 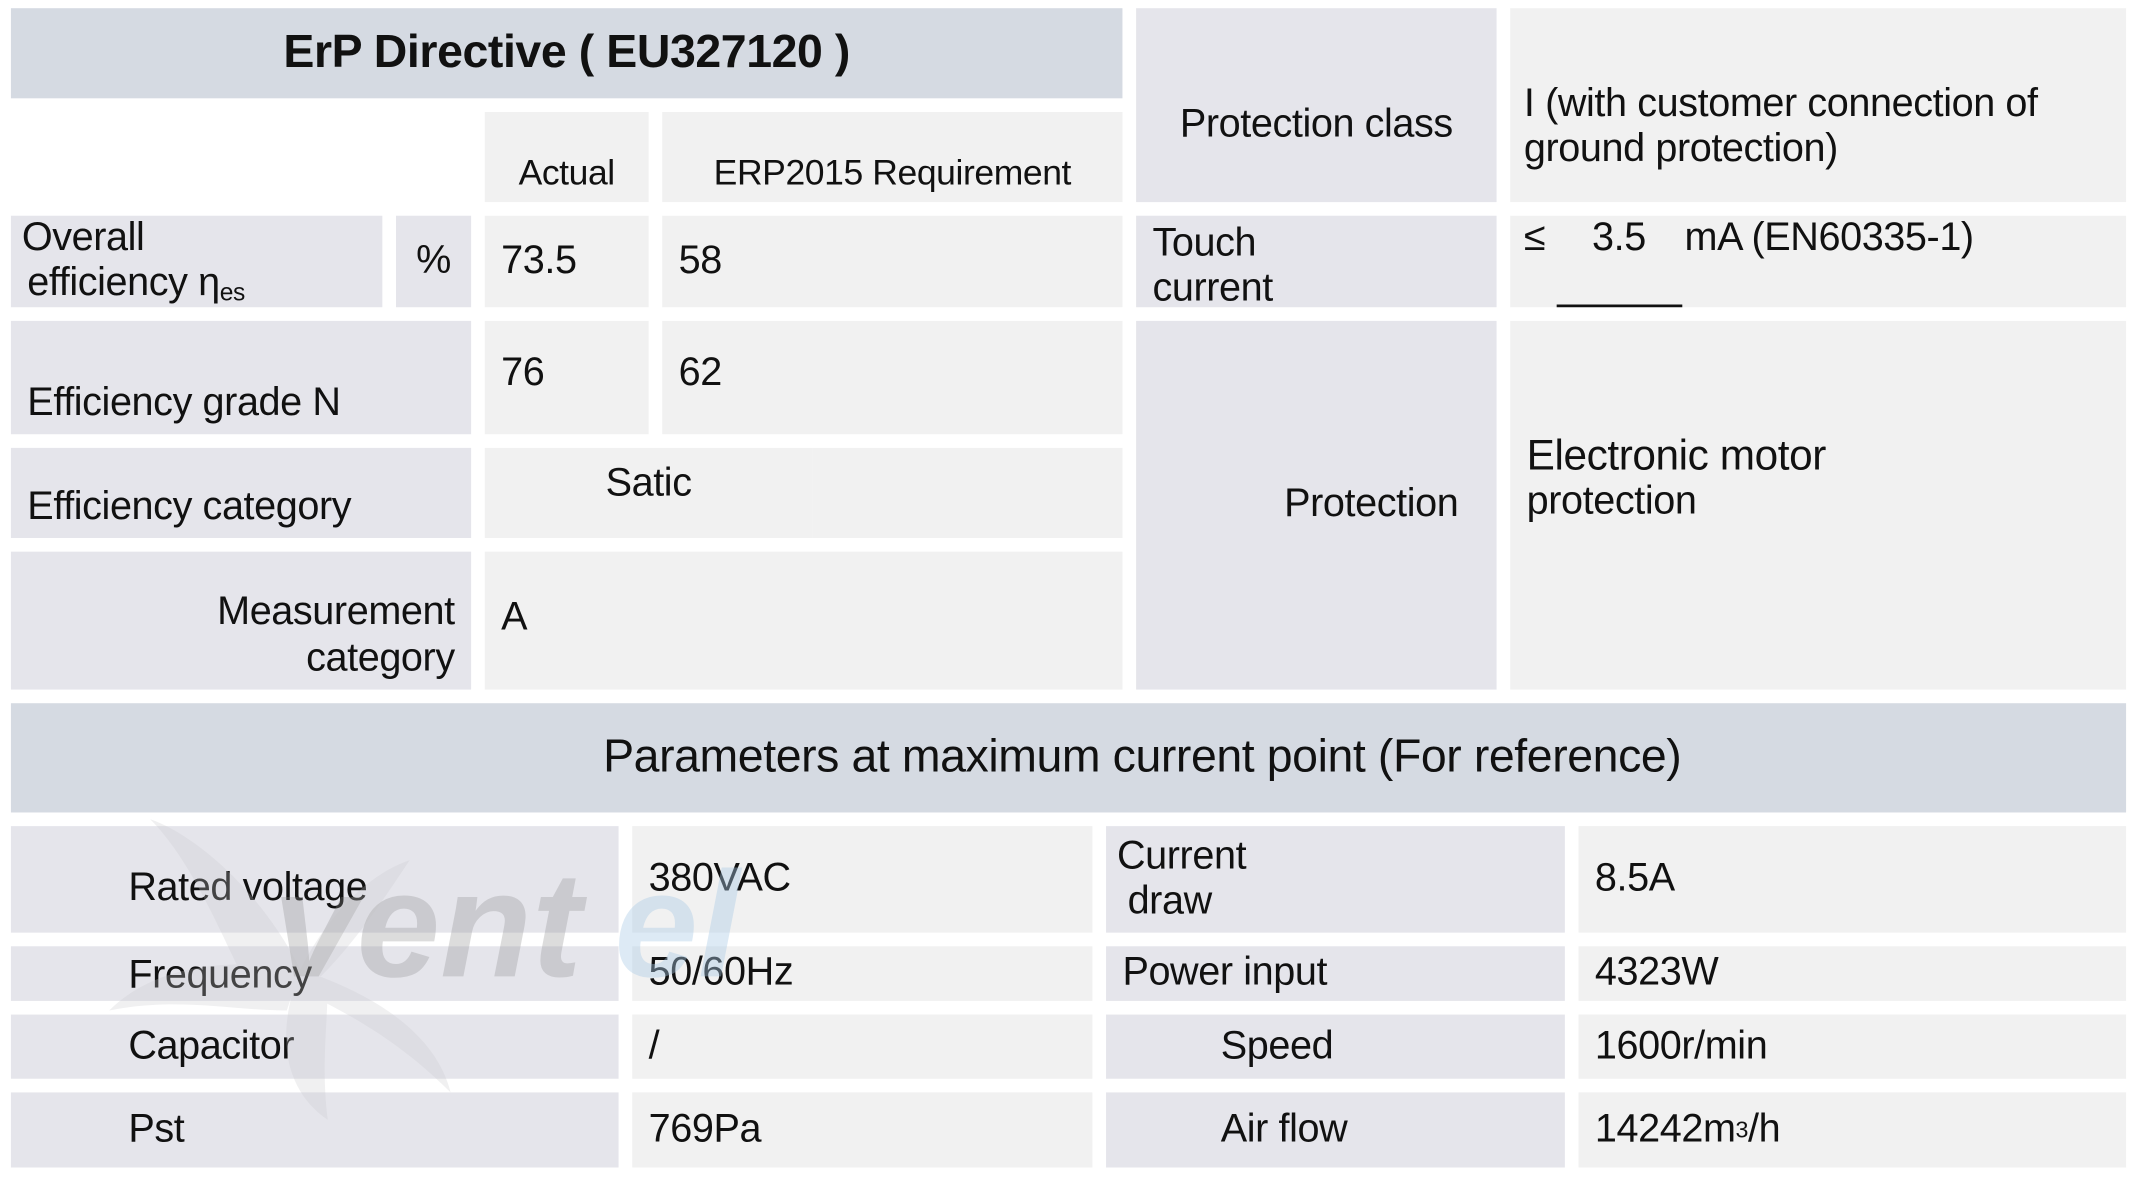 What do you see at coordinates (123, 283) in the screenshot?
I see `label-text: efficiency η` at bounding box center [123, 283].